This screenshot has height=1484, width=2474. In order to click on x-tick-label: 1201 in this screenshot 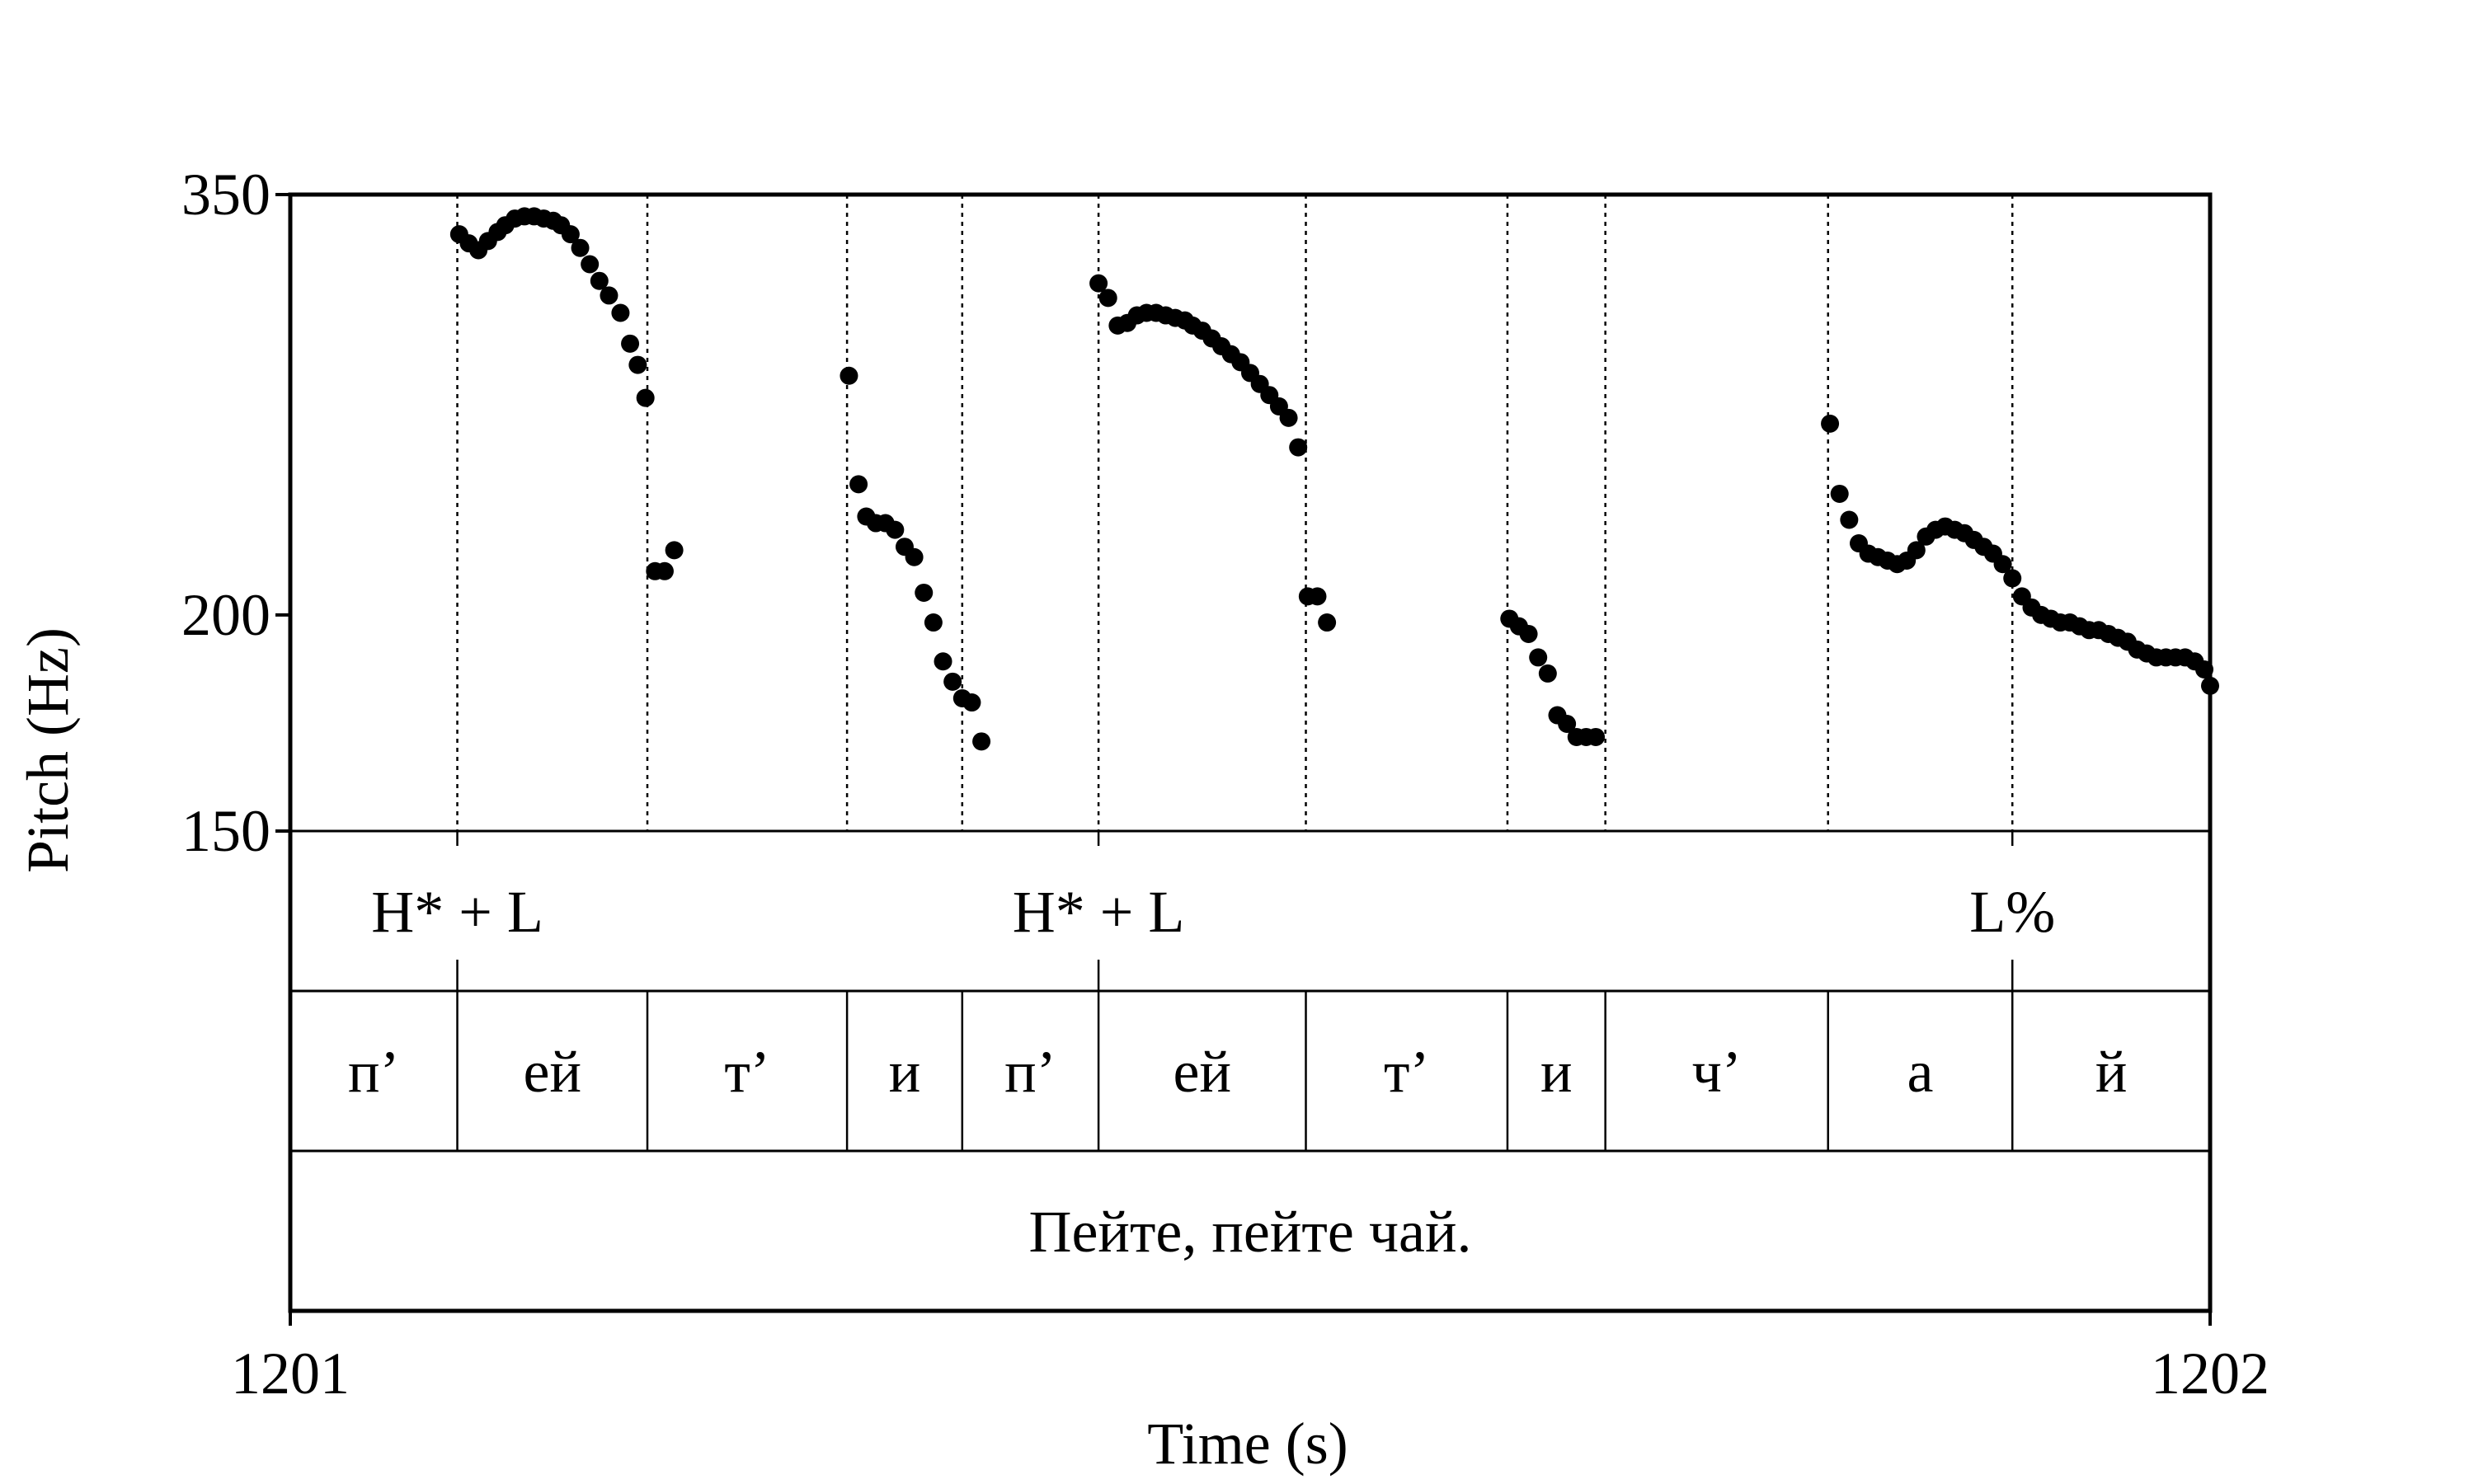, I will do `click(290, 1374)`.